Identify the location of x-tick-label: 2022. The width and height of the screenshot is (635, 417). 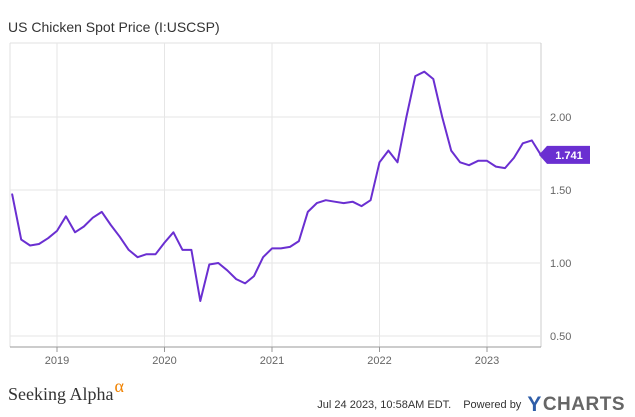
(379, 361).